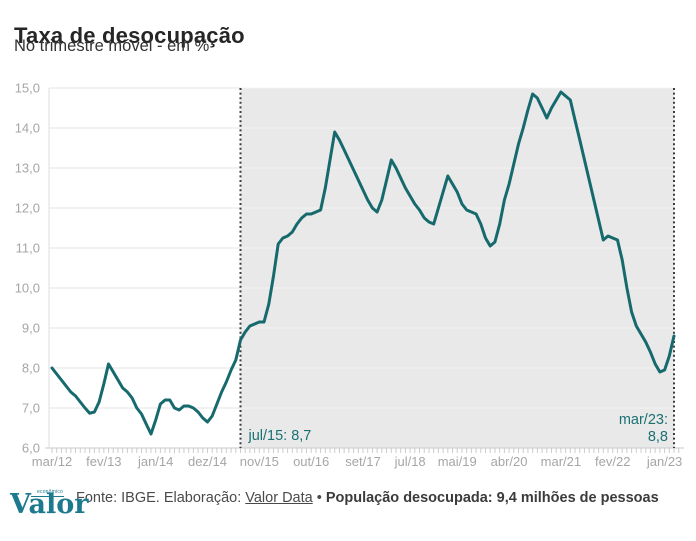 The image size is (696, 541). I want to click on y-tick-label: 11,0, so click(28, 248).